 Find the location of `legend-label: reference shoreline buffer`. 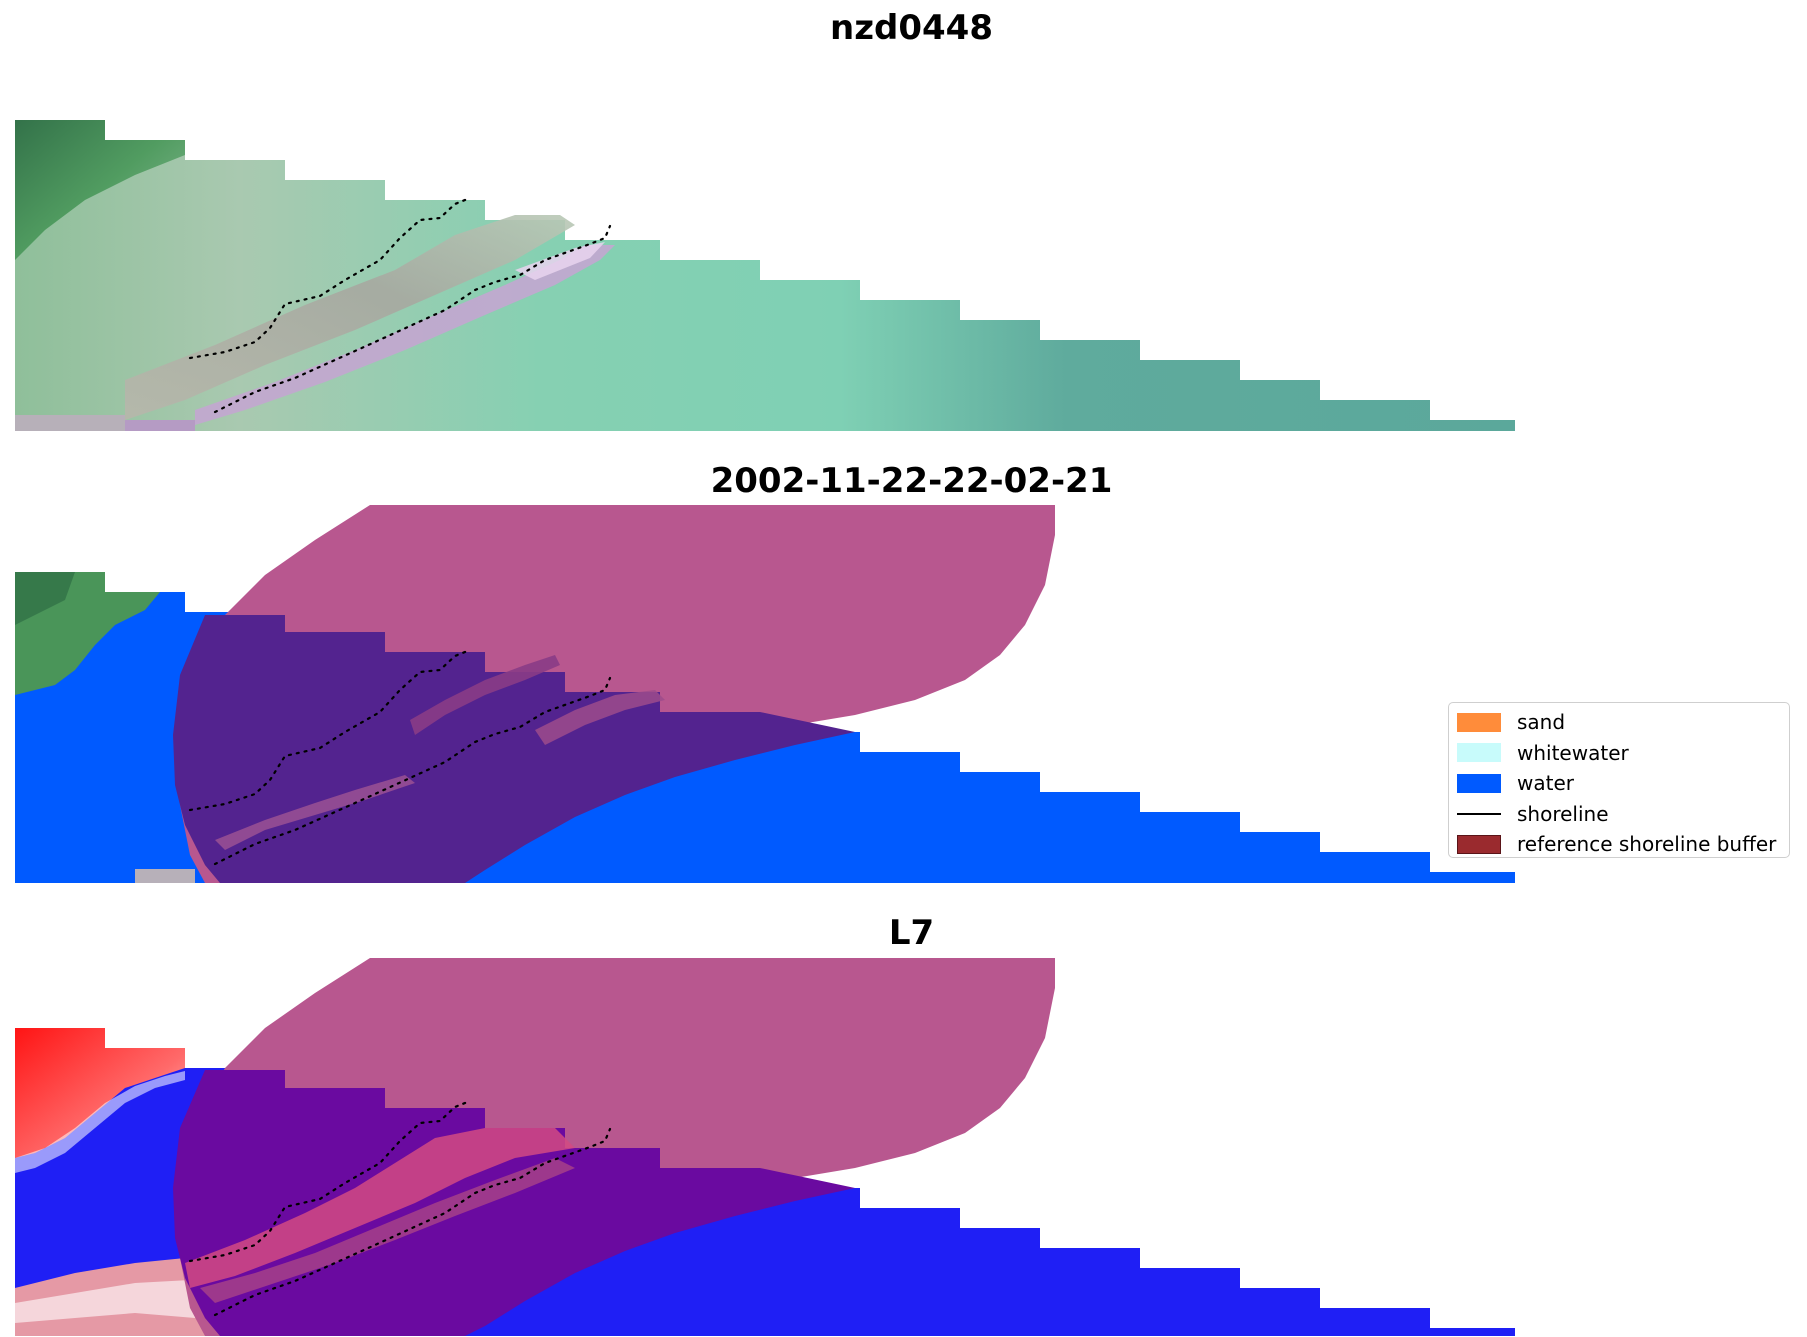

legend-label: reference shoreline buffer is located at coordinates (1647, 844).